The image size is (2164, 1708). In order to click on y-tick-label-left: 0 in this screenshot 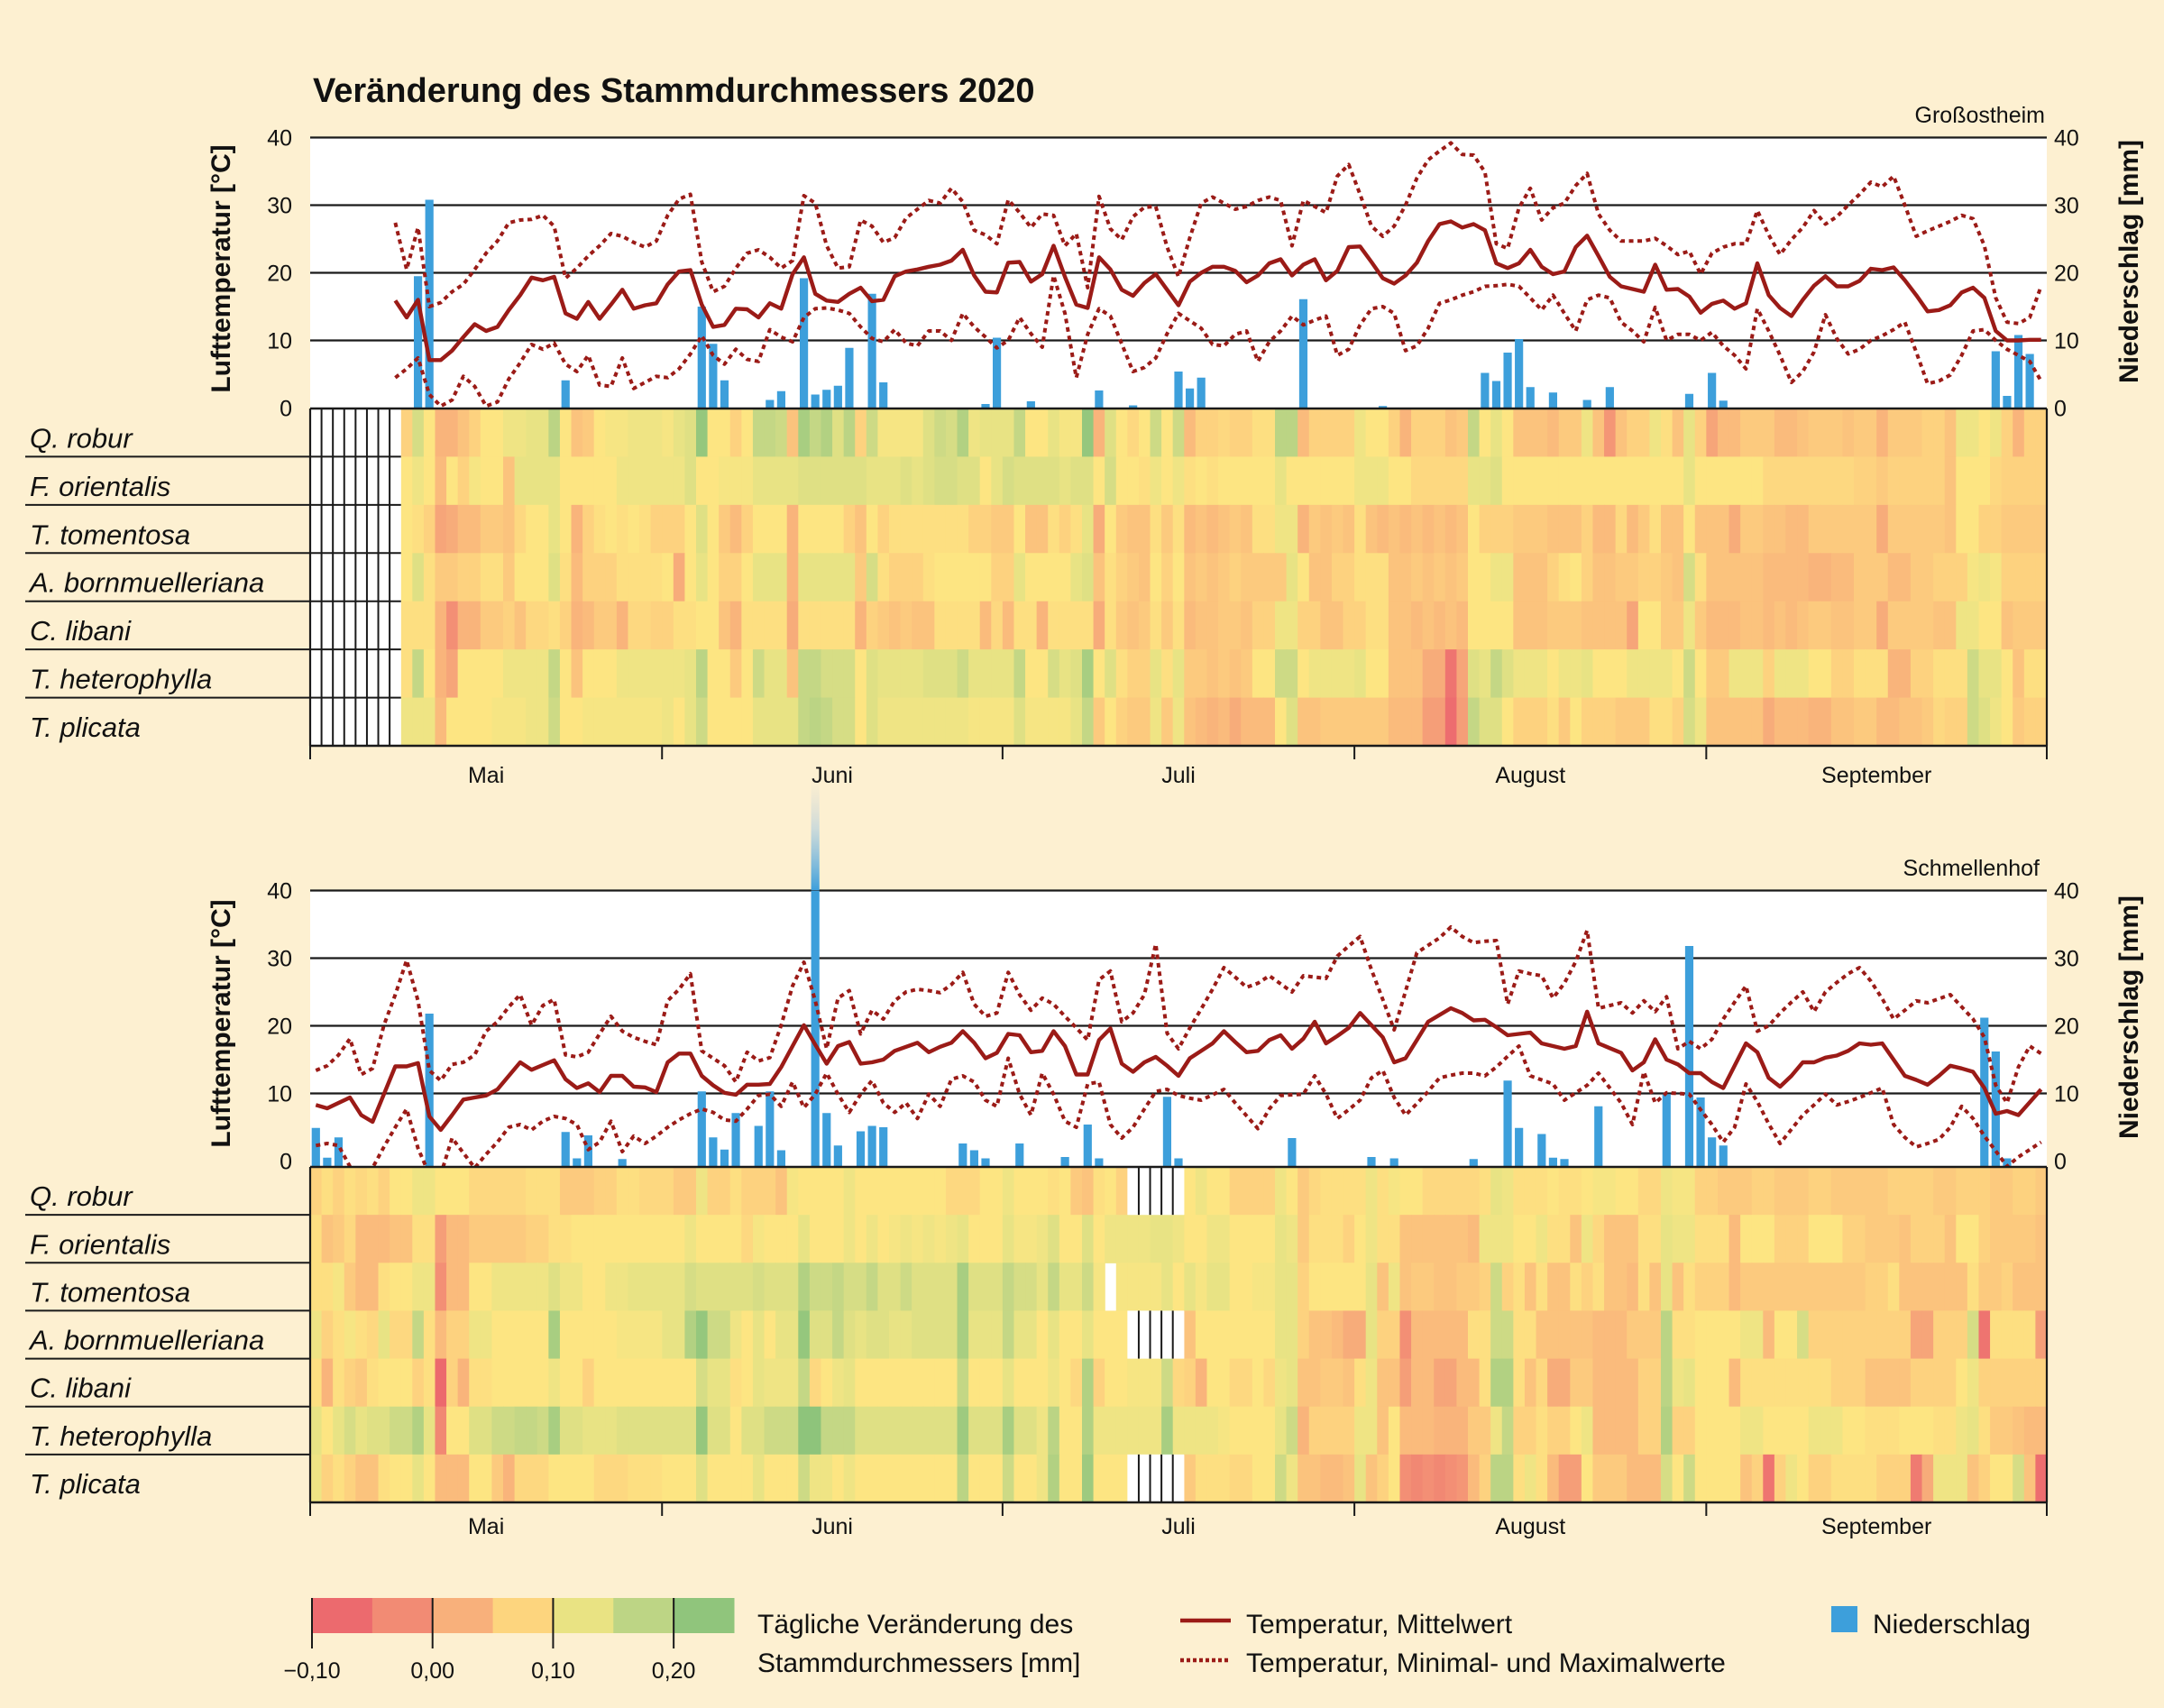, I will do `click(286, 1163)`.